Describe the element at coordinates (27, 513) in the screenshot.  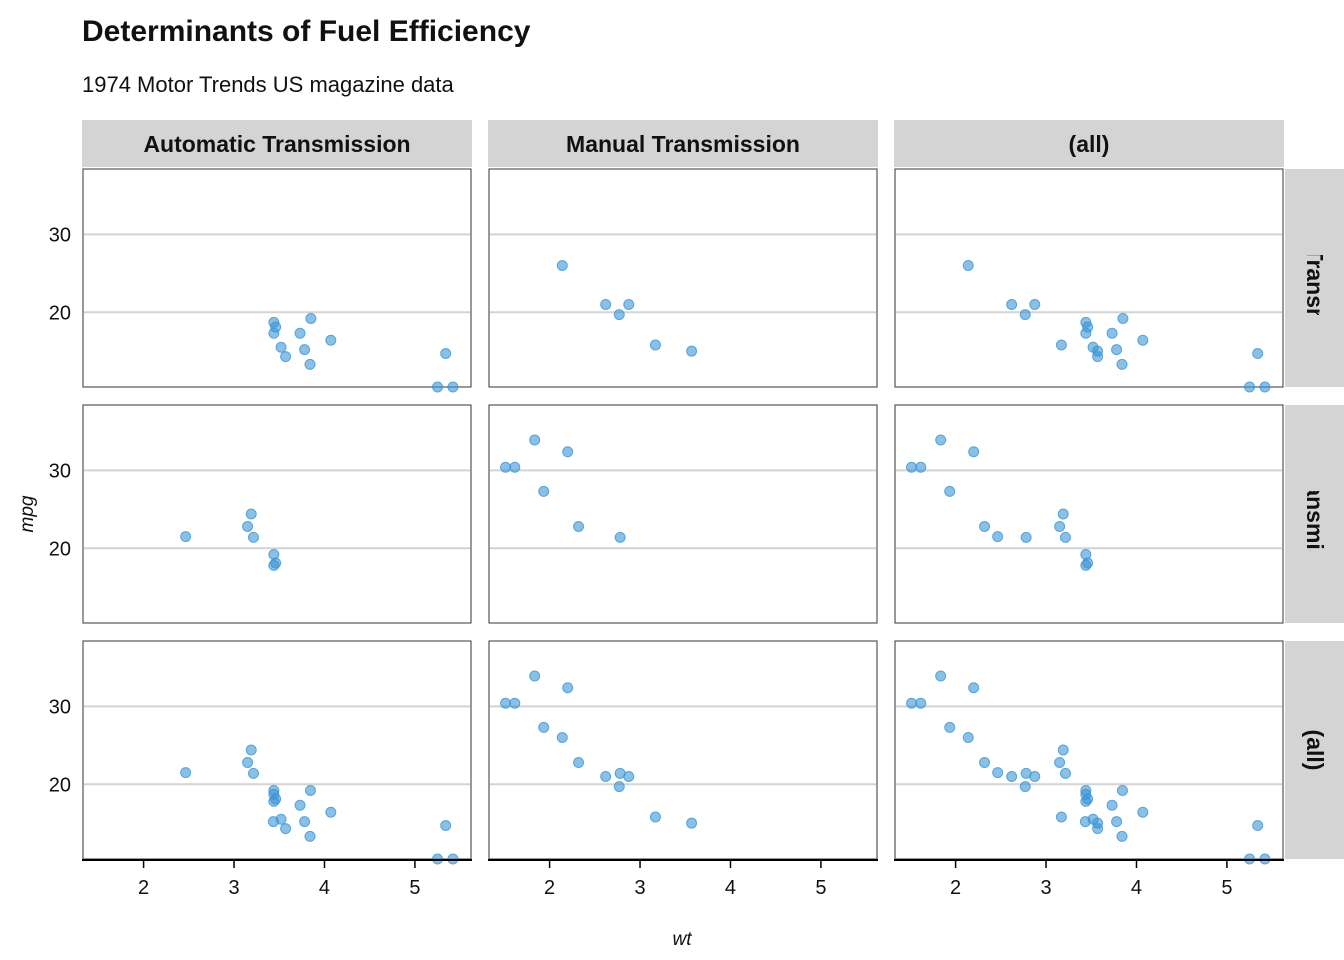
I see `y-axis-title: mpg` at that location.